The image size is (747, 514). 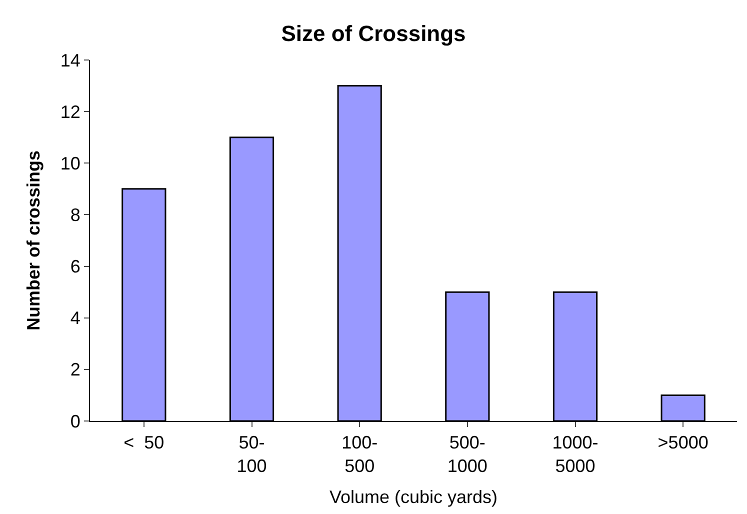 What do you see at coordinates (373, 33) in the screenshot?
I see `chart-title: Size of Crossings` at bounding box center [373, 33].